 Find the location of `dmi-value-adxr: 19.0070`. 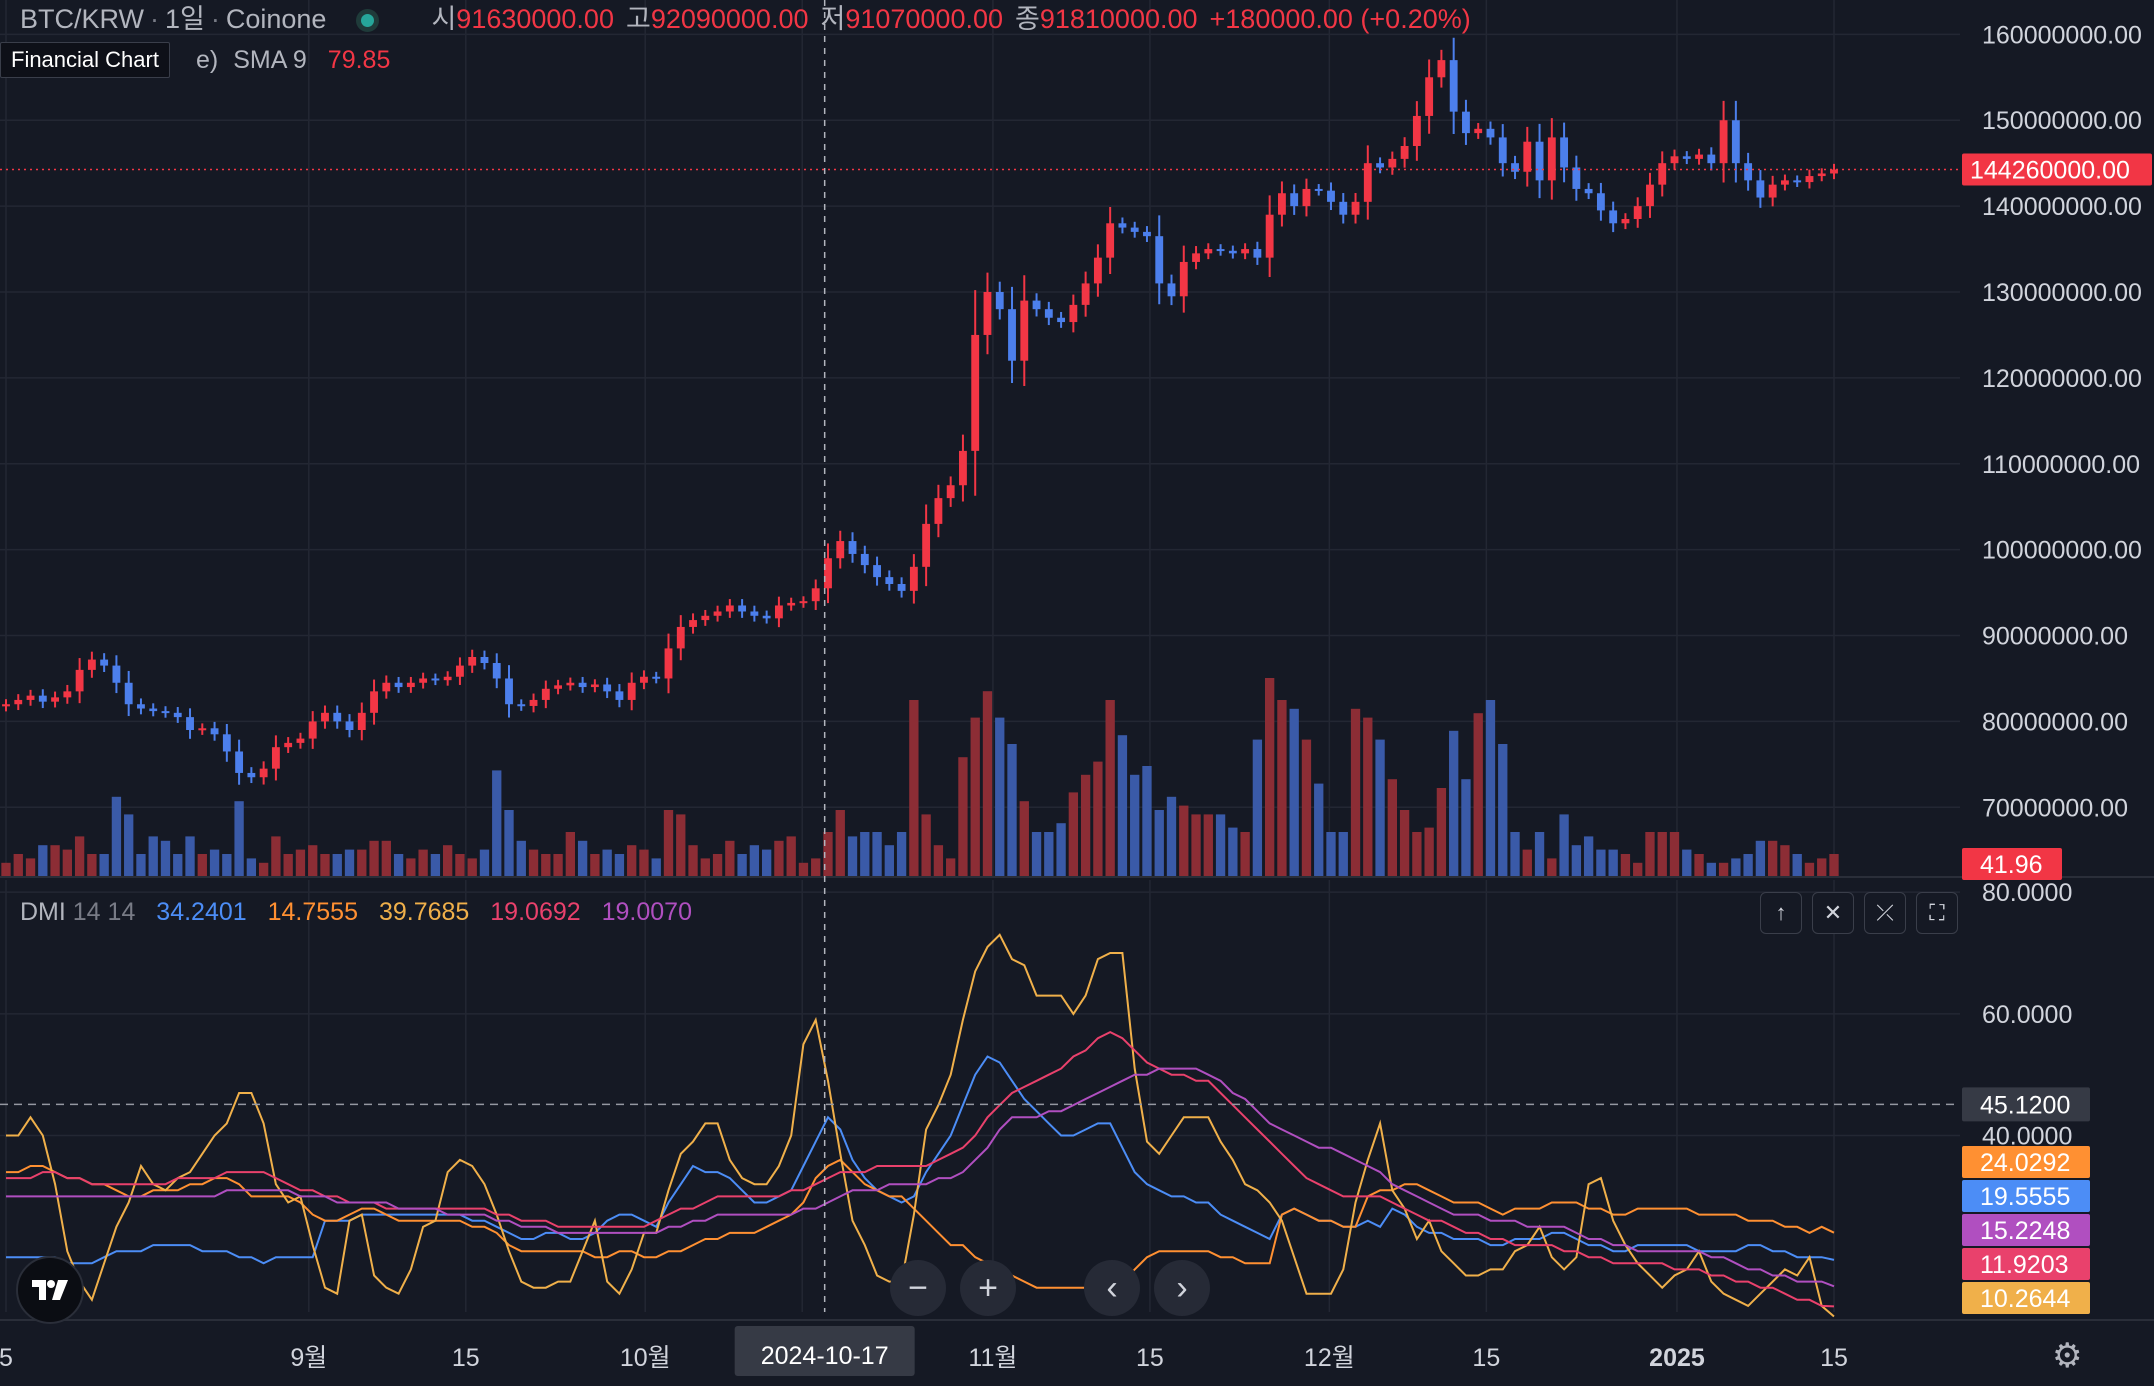

dmi-value-adxr: 19.0070 is located at coordinates (646, 912).